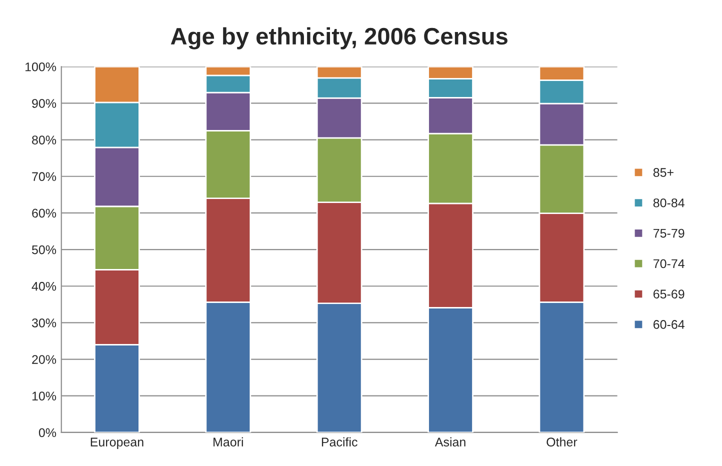 The height and width of the screenshot is (466, 722). I want to click on legend-label: 65-69, so click(669, 294).